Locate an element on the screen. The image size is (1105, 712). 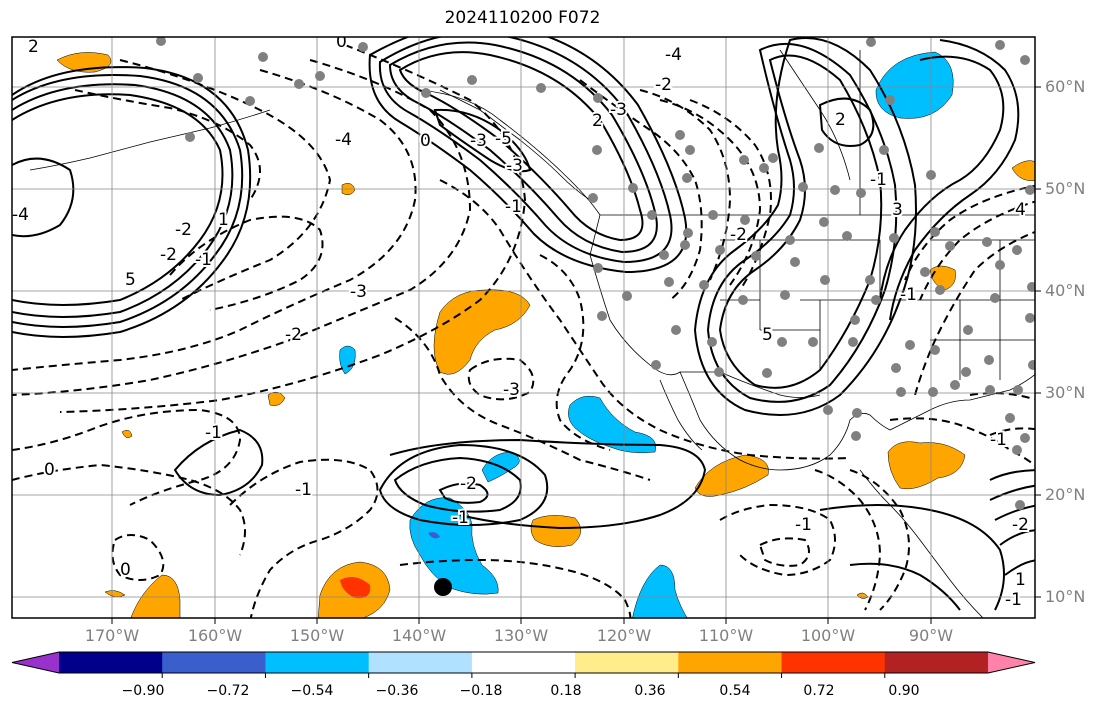
colorbar is located at coordinates (523, 664).